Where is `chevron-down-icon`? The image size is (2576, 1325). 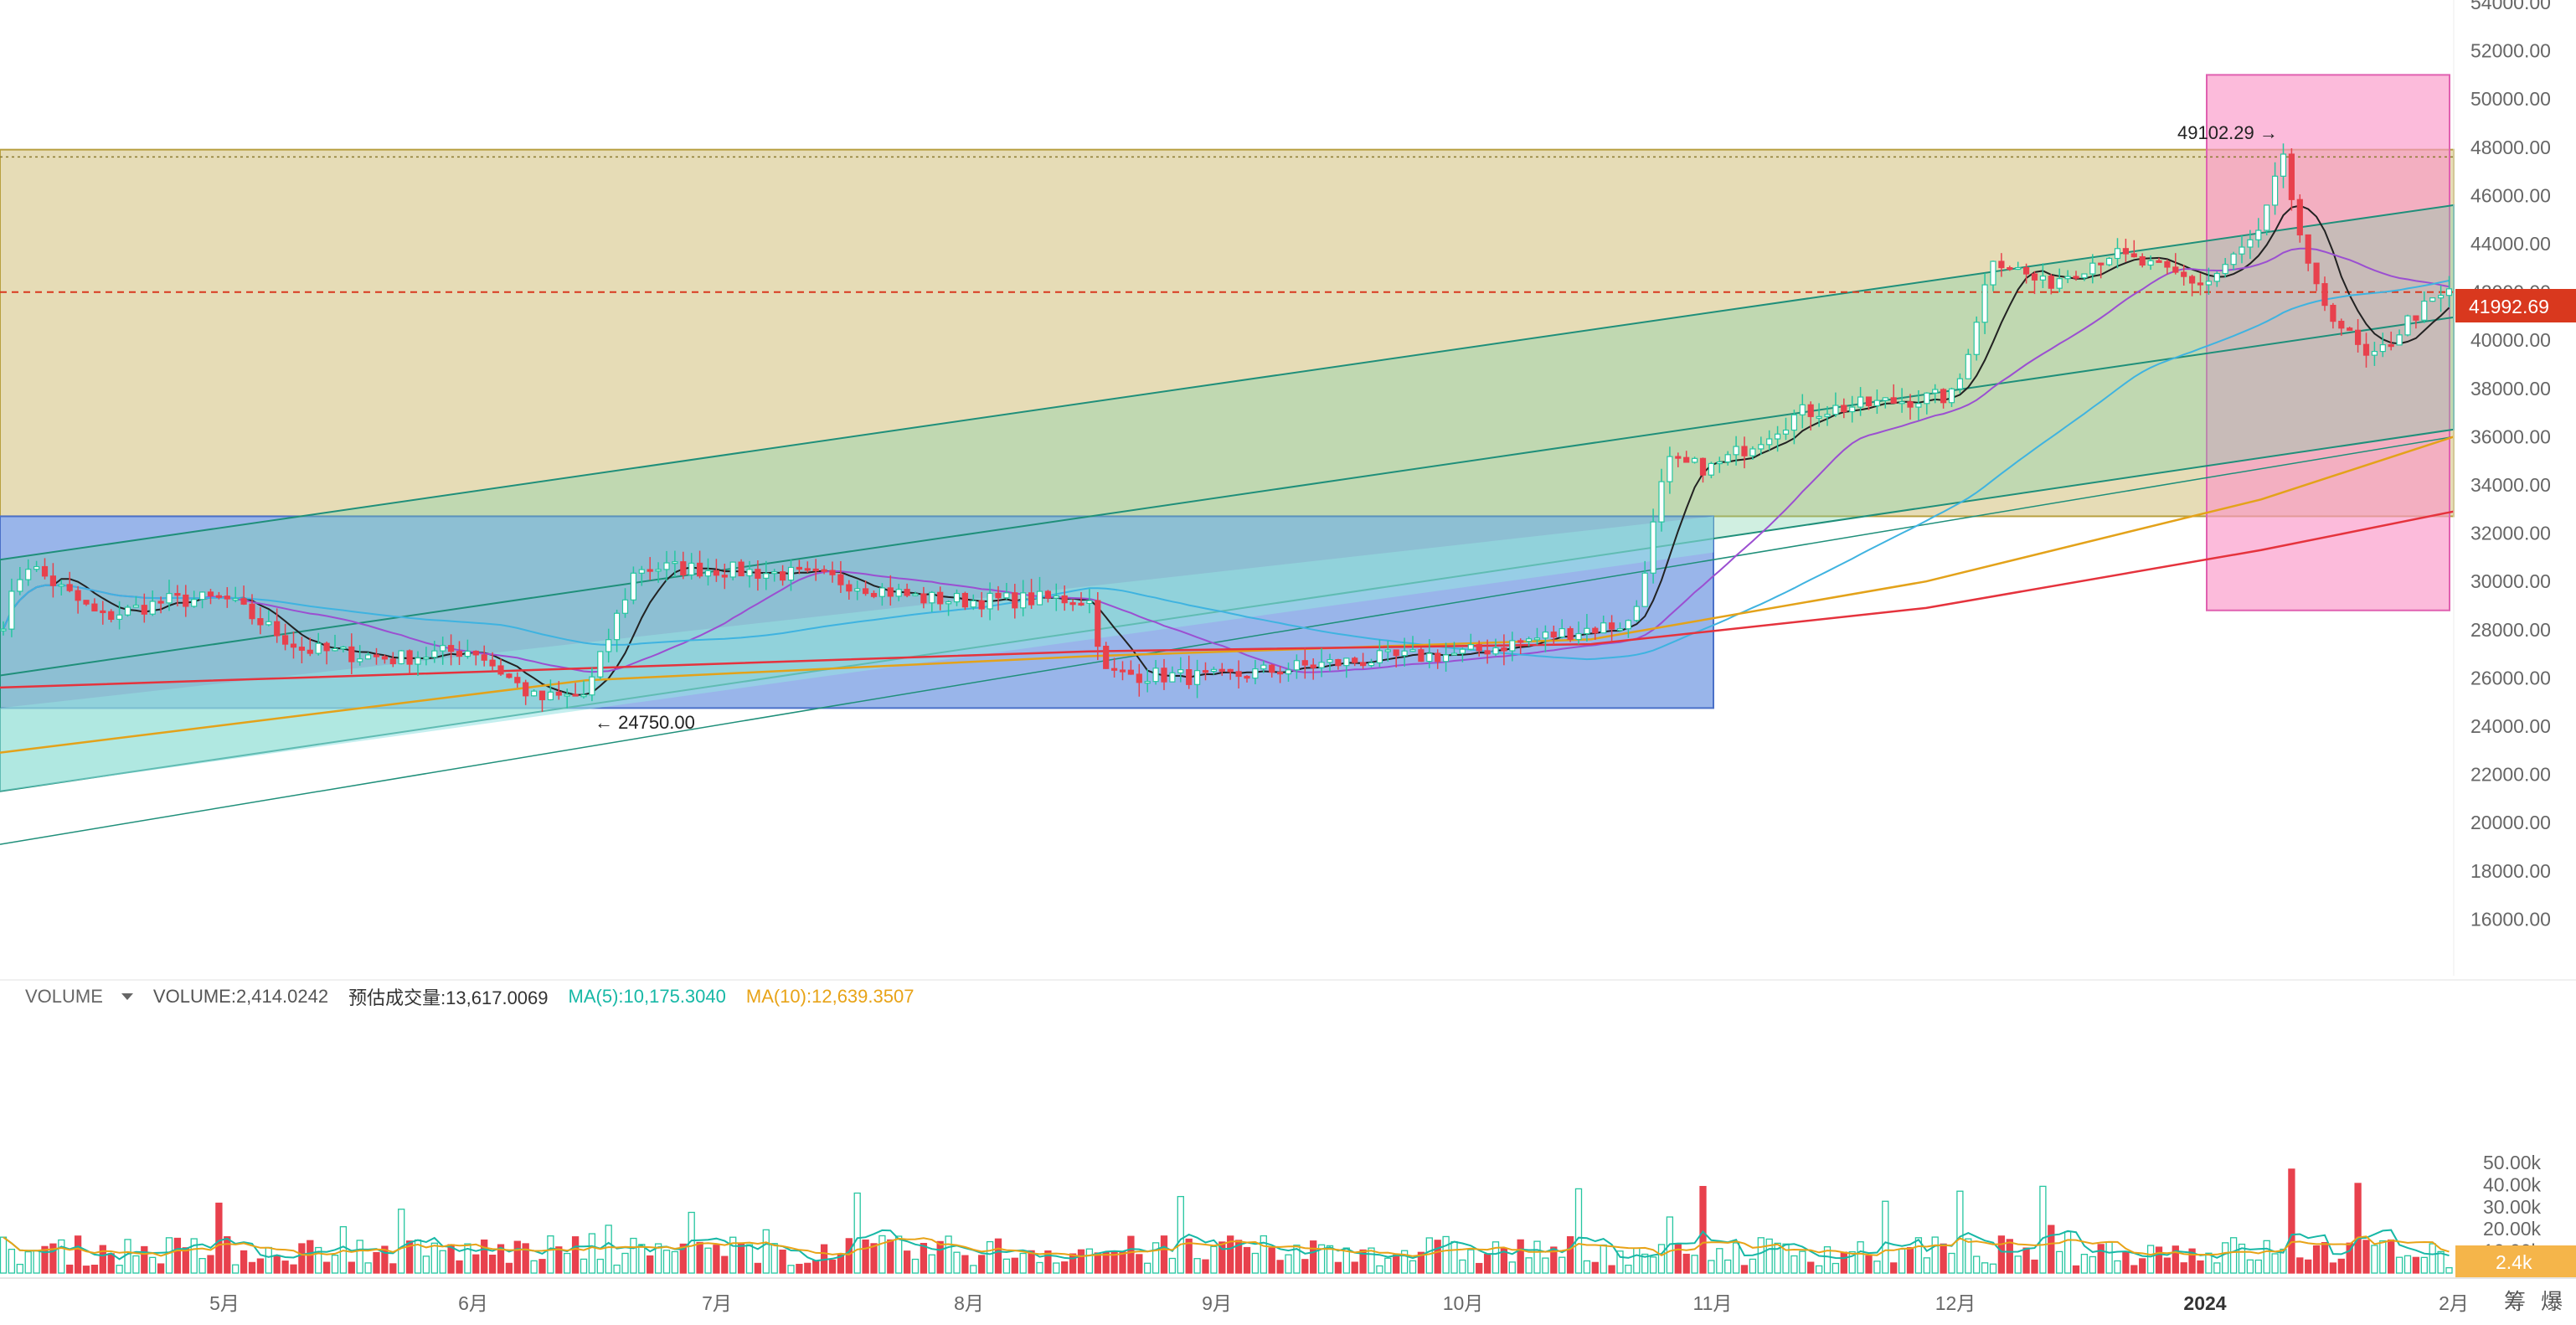
chevron-down-icon is located at coordinates (127, 996).